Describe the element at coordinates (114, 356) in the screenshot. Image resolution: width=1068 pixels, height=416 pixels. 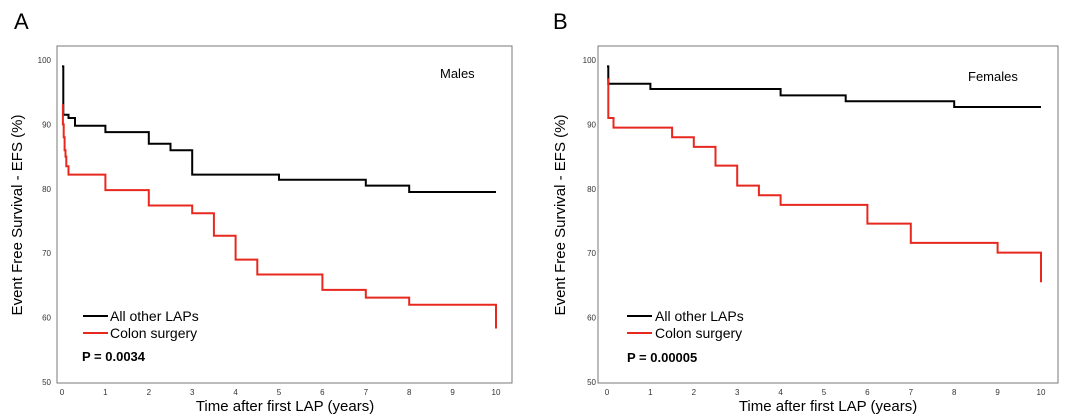
I see `p-value: P = 0.0034` at that location.